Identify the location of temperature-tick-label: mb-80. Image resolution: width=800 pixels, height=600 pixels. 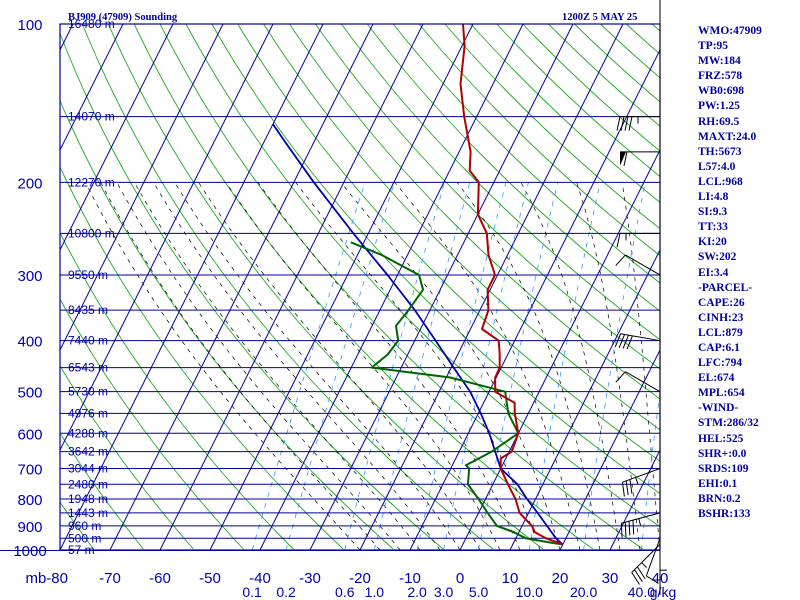
(46, 578).